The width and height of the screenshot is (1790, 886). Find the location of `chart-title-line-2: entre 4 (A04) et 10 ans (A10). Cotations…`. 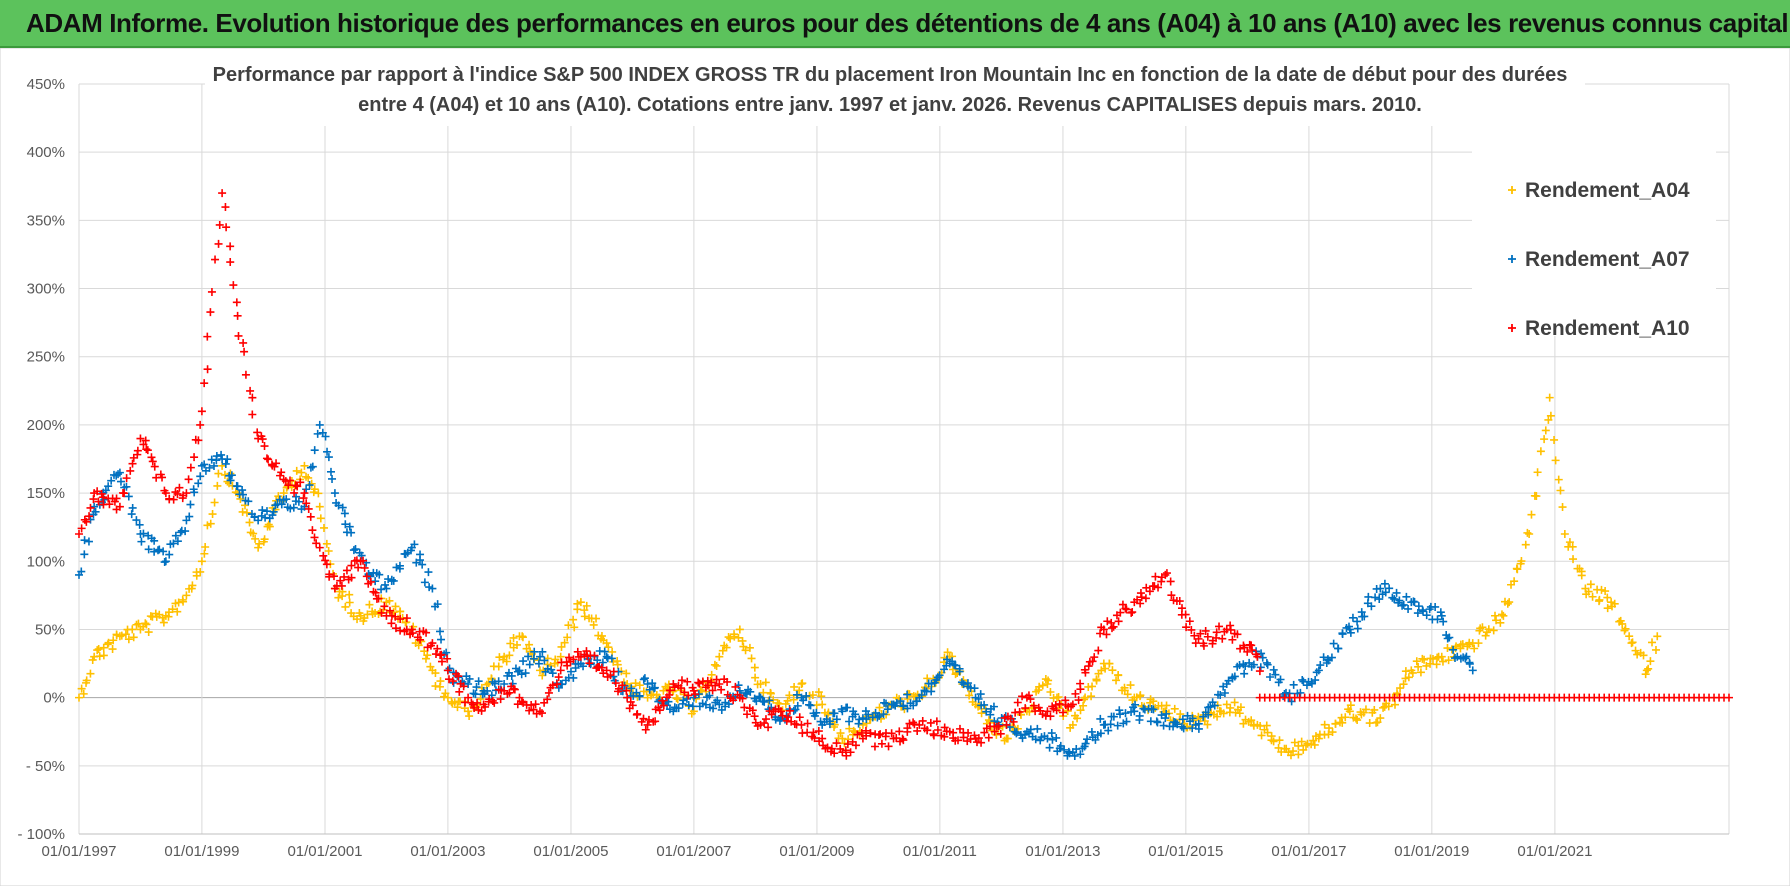

chart-title-line-2: entre 4 (A04) et 10 ans (A10). Cotations… is located at coordinates (890, 105).